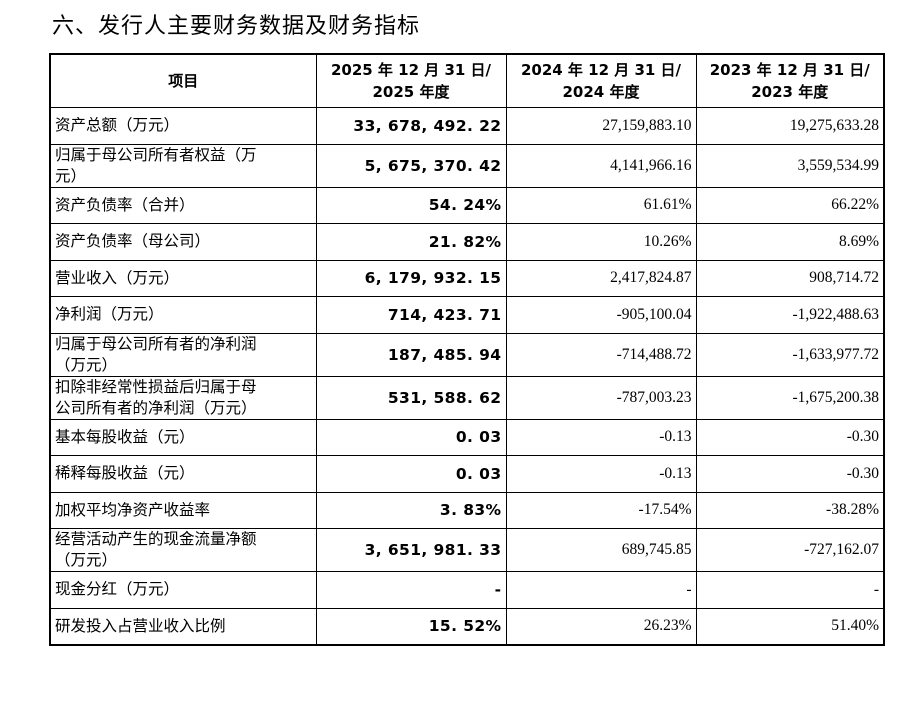 The image size is (909, 704). What do you see at coordinates (601, 626) in the screenshot?
I see `value-2024: 26.23%` at bounding box center [601, 626].